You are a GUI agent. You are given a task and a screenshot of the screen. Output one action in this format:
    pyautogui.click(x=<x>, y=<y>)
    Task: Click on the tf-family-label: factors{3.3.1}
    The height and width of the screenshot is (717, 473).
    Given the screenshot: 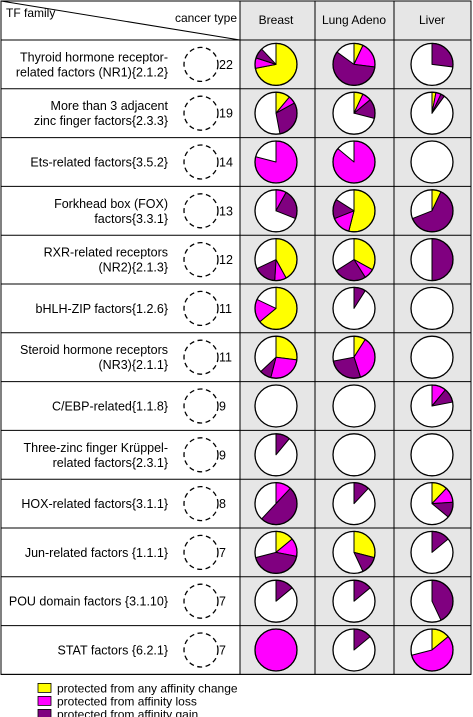 What is the action you would take?
    pyautogui.click(x=131, y=219)
    